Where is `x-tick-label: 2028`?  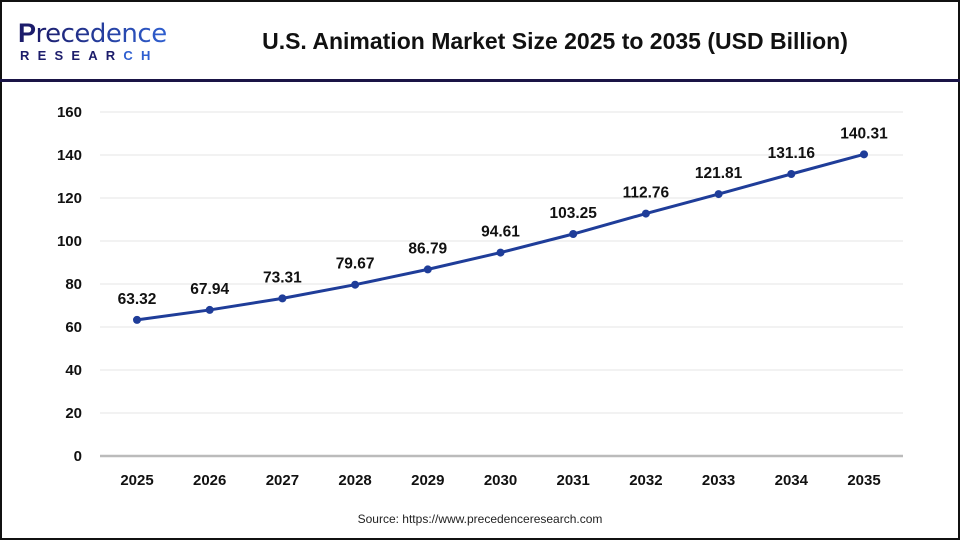
x-tick-label: 2028 is located at coordinates (354, 480).